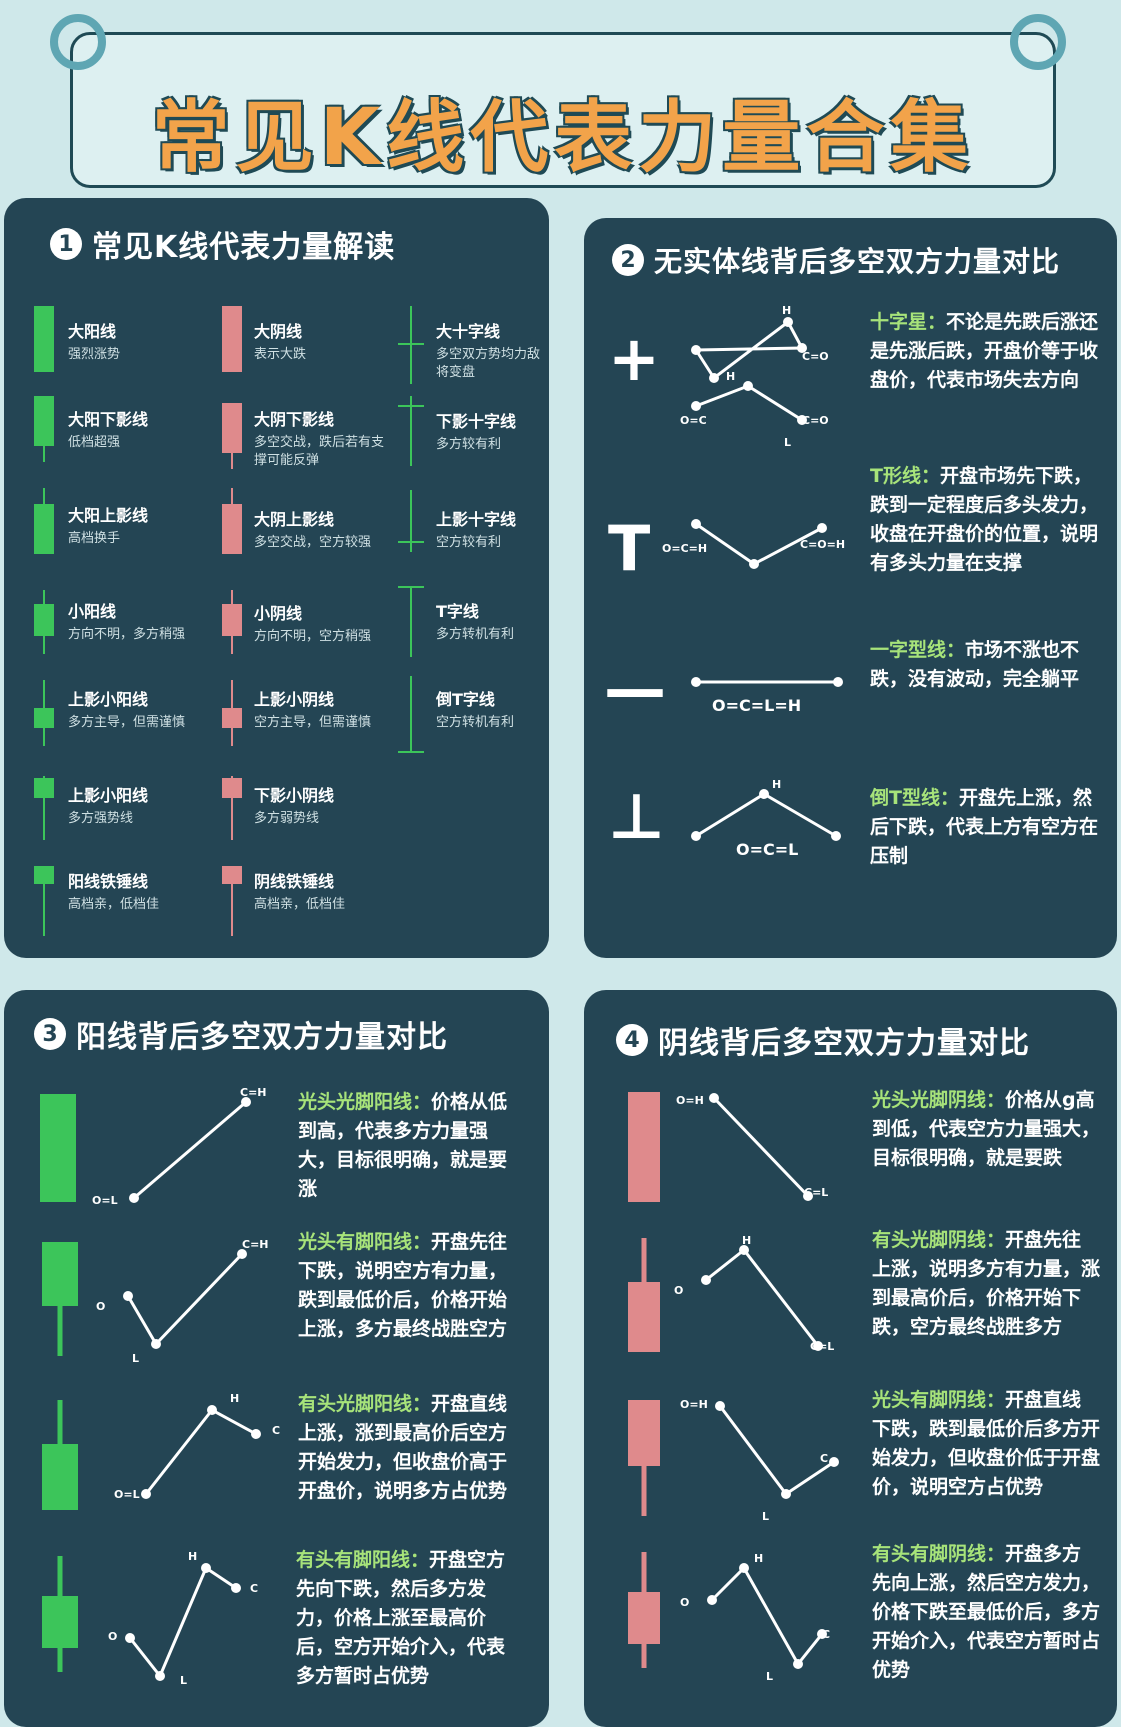 The image size is (1121, 1727). I want to click on flat-line-diagram, so click(767, 682).